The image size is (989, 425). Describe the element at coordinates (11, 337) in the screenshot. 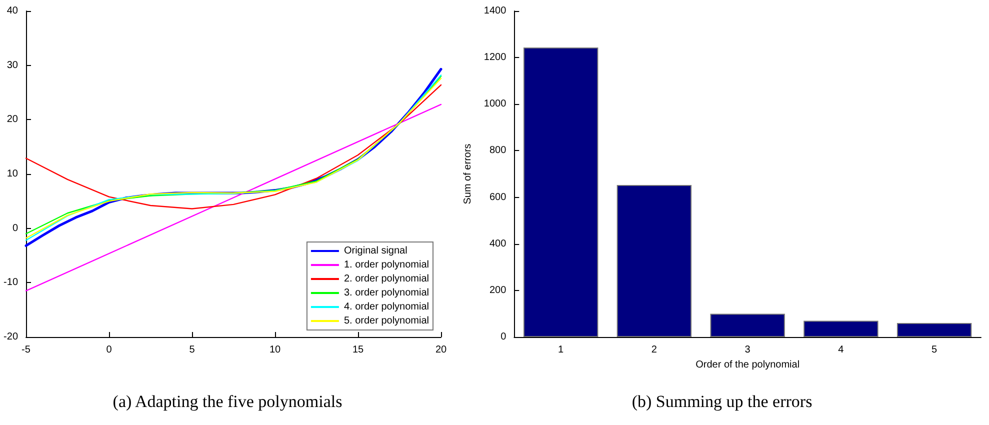

I see `y-tick-label: -20` at that location.